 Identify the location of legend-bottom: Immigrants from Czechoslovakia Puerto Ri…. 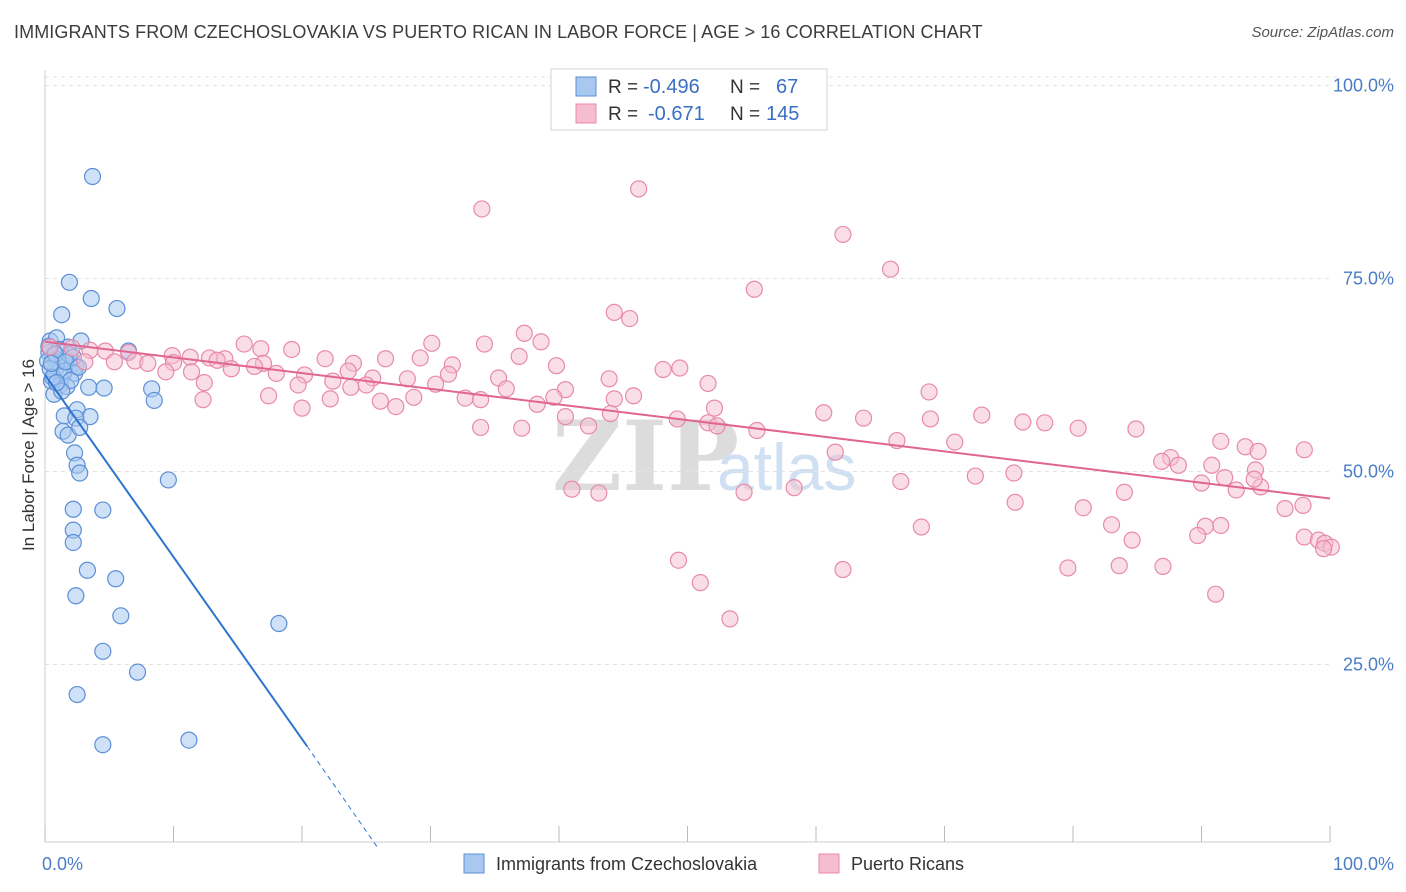
(713, 863).